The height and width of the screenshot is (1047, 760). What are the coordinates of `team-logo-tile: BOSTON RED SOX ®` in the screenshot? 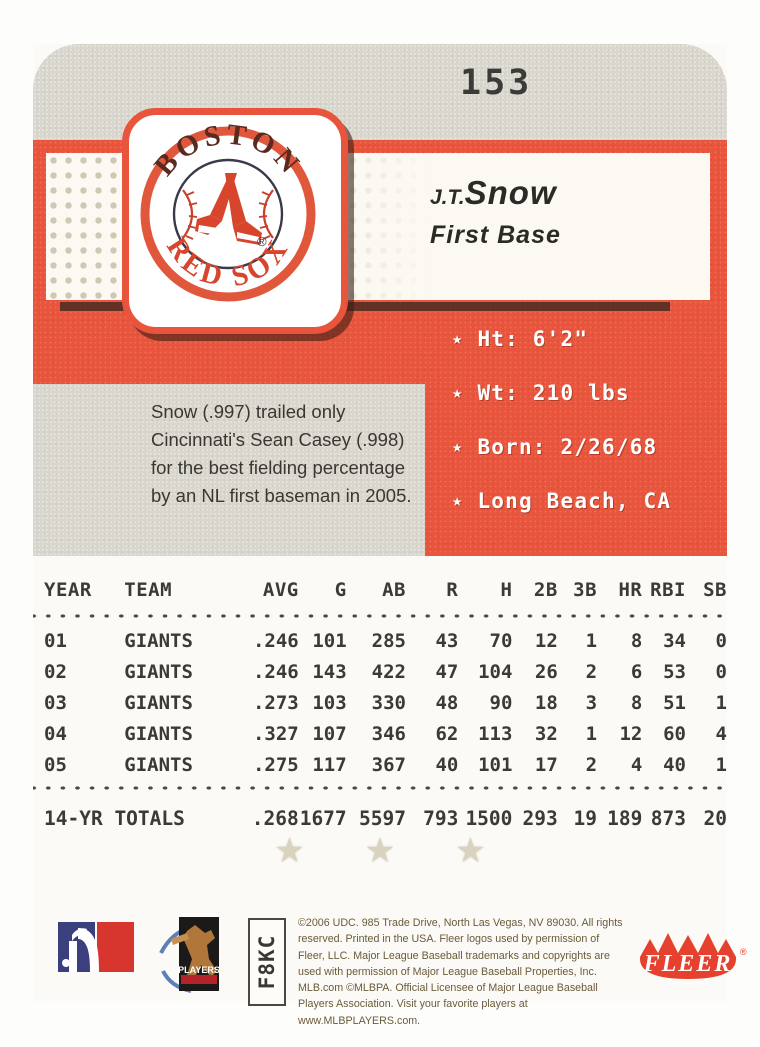 It's located at (235, 221).